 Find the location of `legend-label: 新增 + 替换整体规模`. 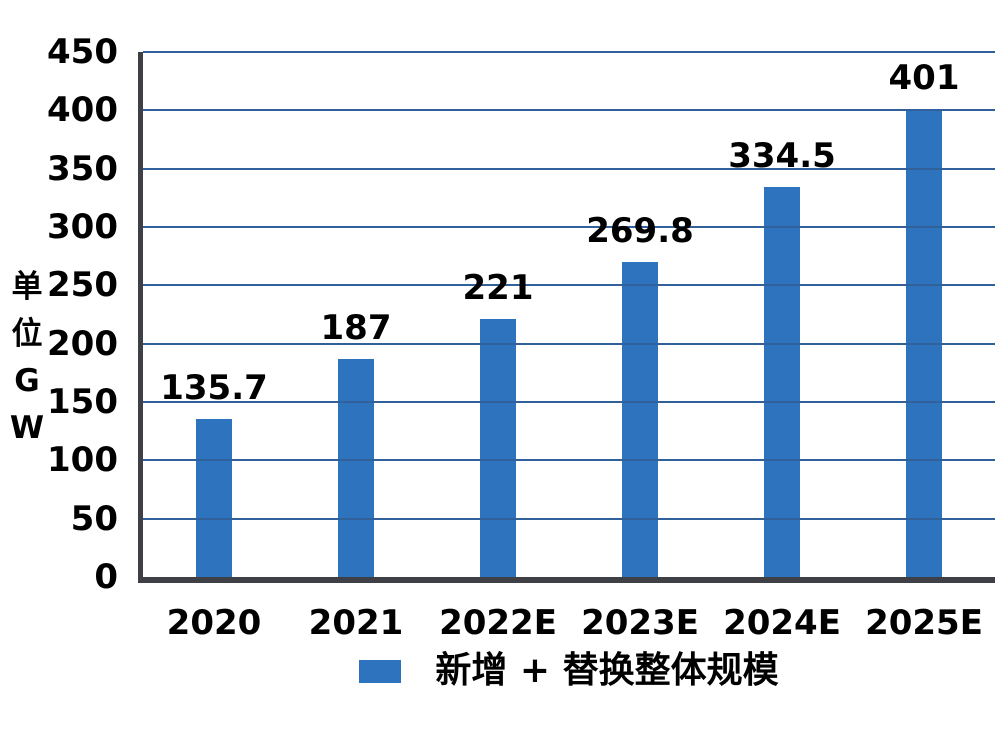

legend-label: 新增 + 替换整体规模 is located at coordinates (607, 670).